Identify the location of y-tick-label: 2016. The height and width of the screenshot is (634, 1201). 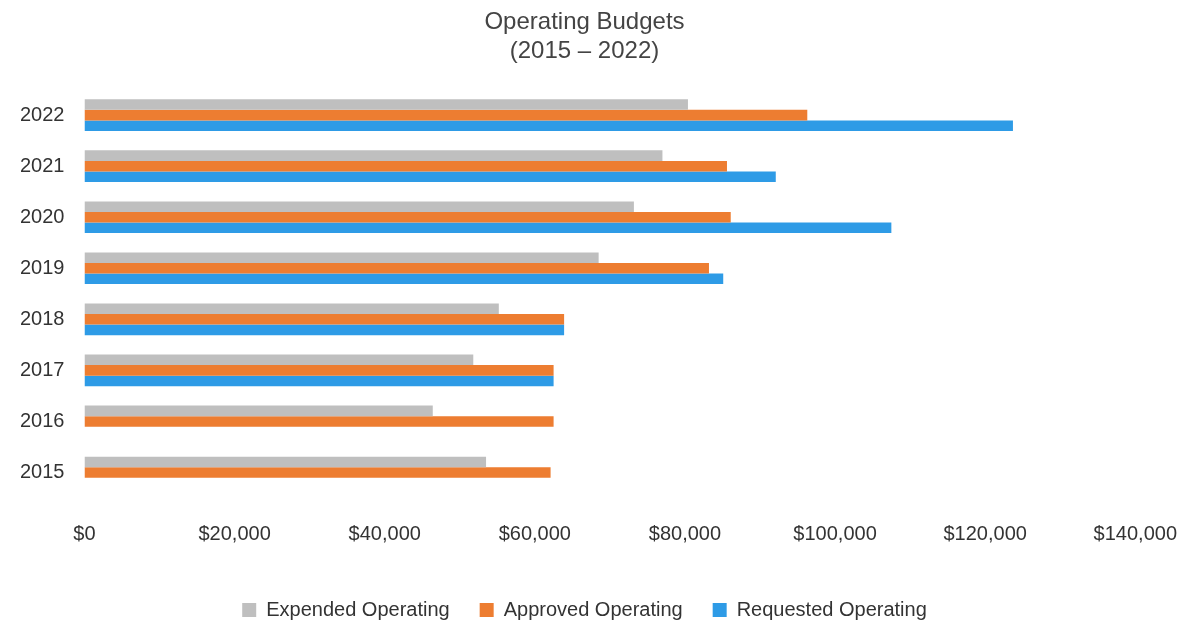
(42, 419).